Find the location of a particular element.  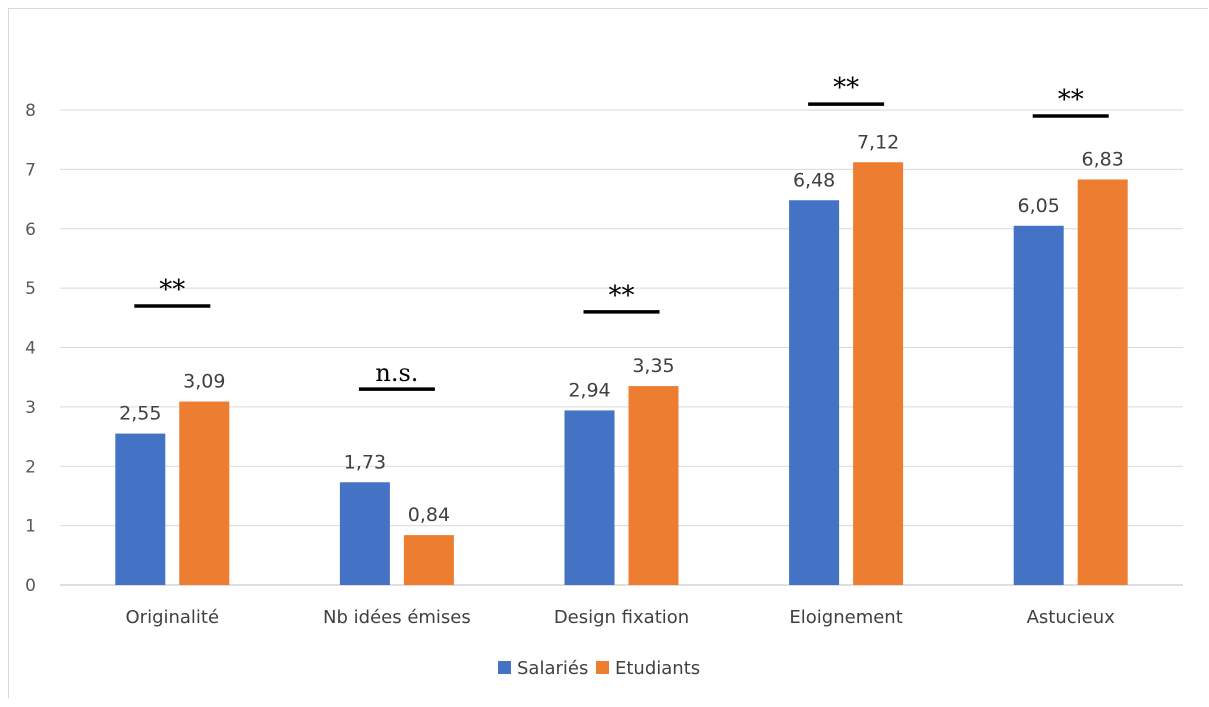

data-label: 1,73 is located at coordinates (365, 462).